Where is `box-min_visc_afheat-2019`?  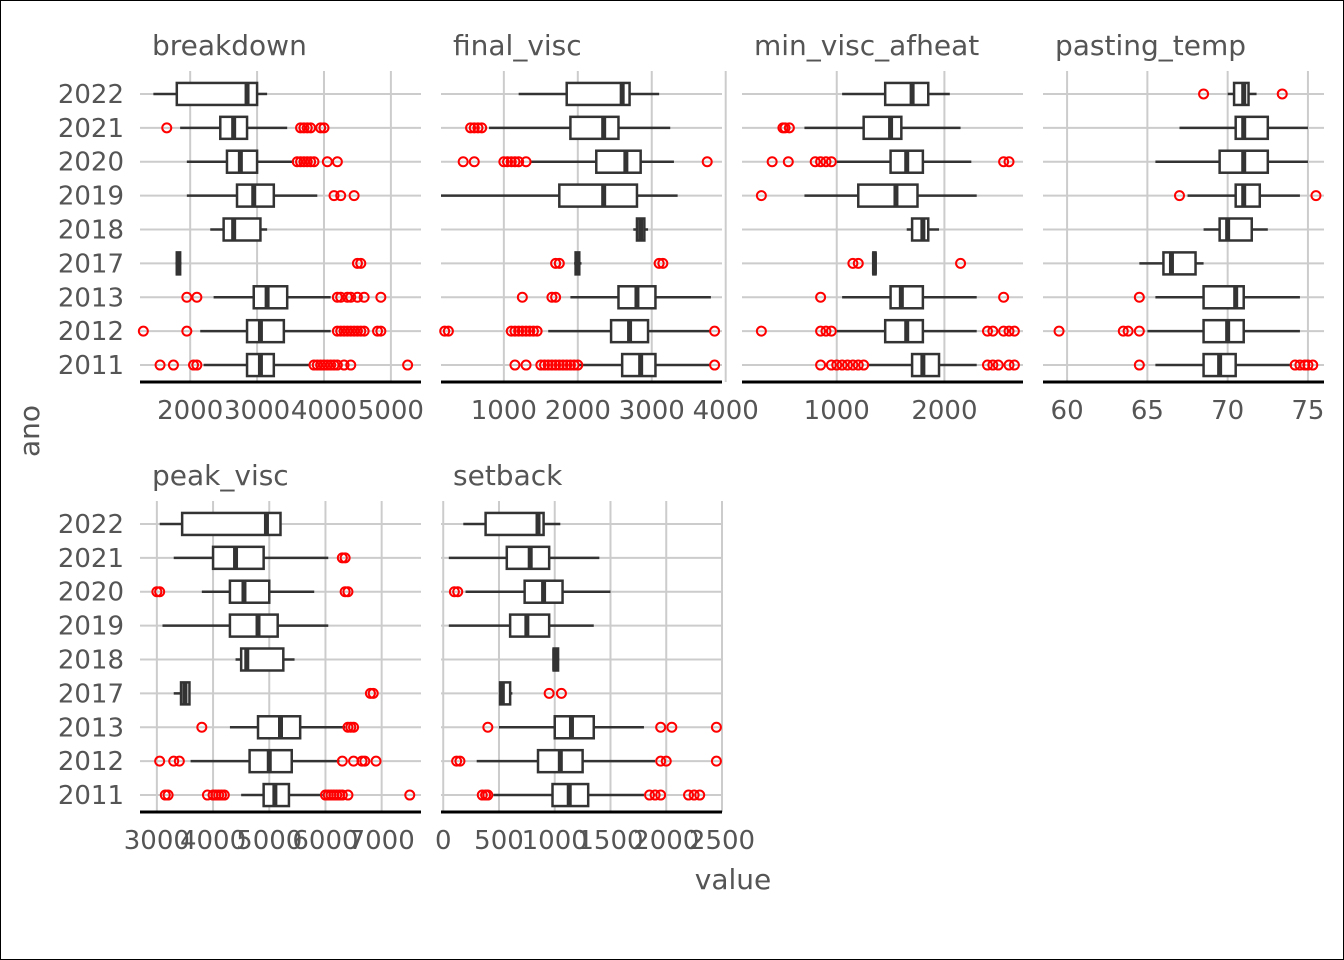 box-min_visc_afheat-2019 is located at coordinates (866, 195).